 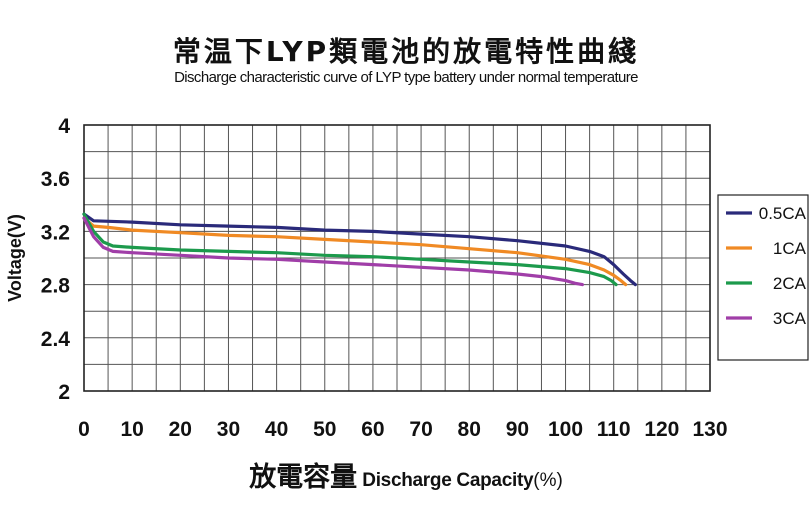 I want to click on x-tick-label: 120, so click(x=661, y=429).